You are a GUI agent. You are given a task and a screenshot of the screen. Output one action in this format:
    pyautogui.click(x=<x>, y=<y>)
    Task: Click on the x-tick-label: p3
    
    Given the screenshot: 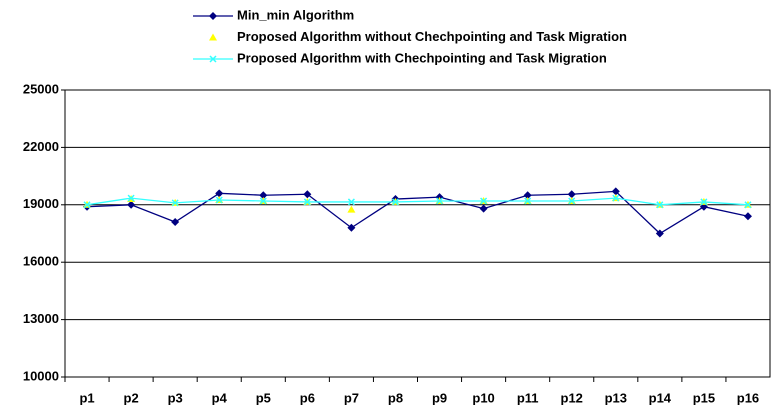 What is the action you would take?
    pyautogui.click(x=175, y=397)
    